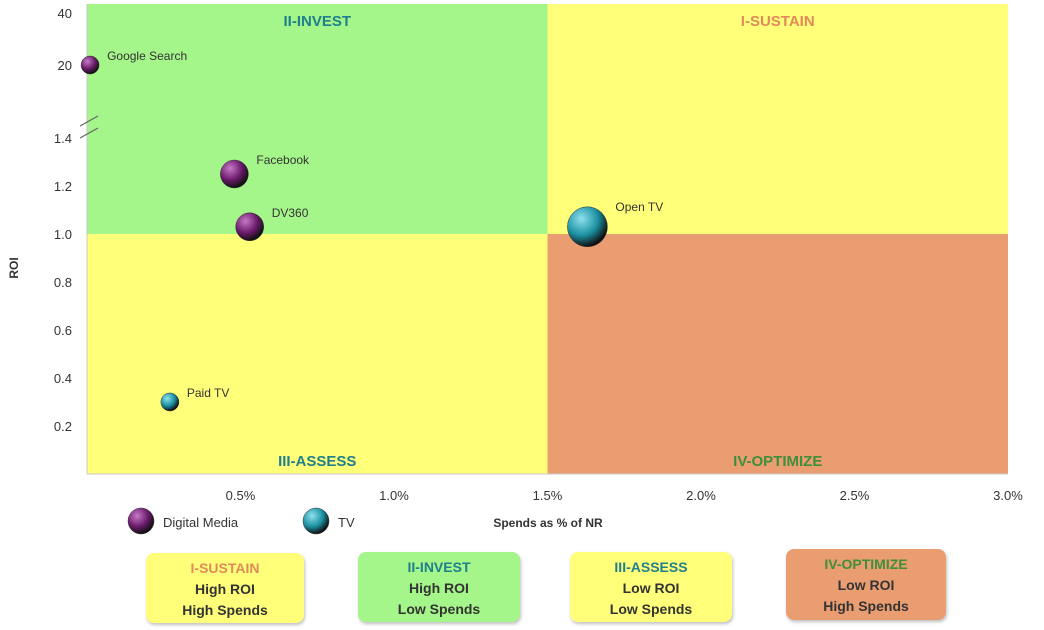 This screenshot has height=630, width=1044. Describe the element at coordinates (317, 21) in the screenshot. I see `quadrant-label-top-left: II-INVEST` at that location.